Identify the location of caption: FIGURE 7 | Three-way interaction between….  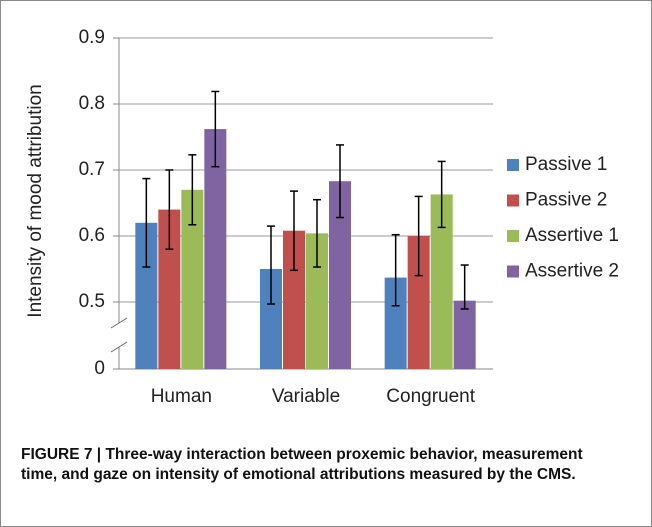
(321, 465).